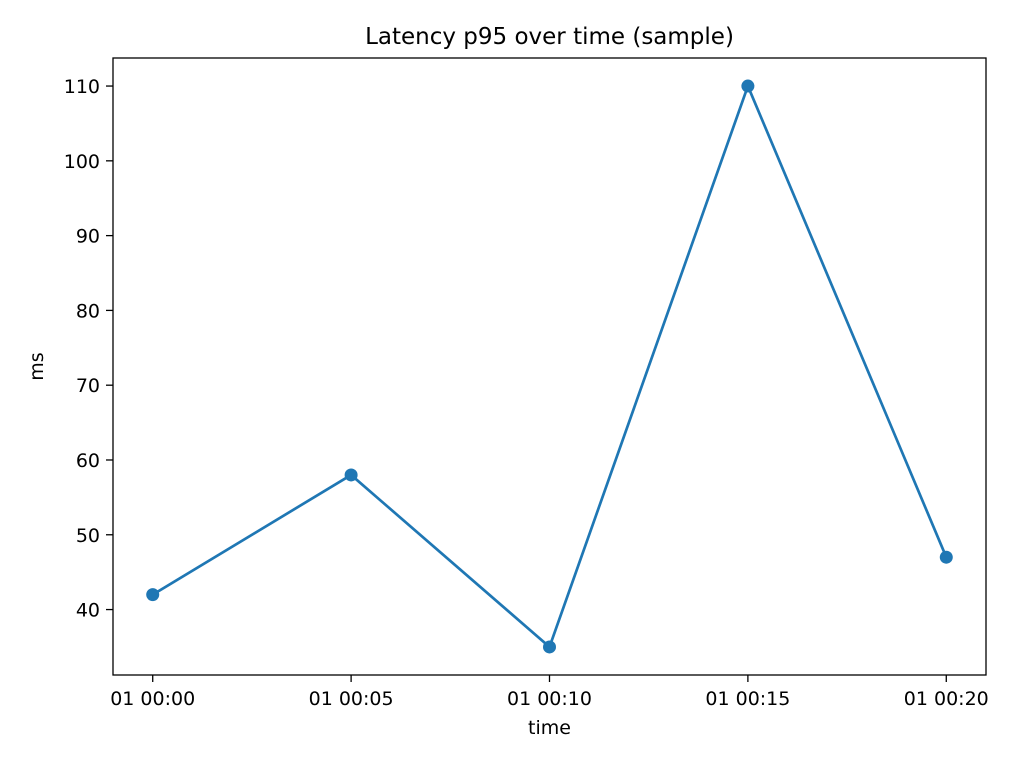  Describe the element at coordinates (88, 611) in the screenshot. I see `y-tick-label: 40` at that location.